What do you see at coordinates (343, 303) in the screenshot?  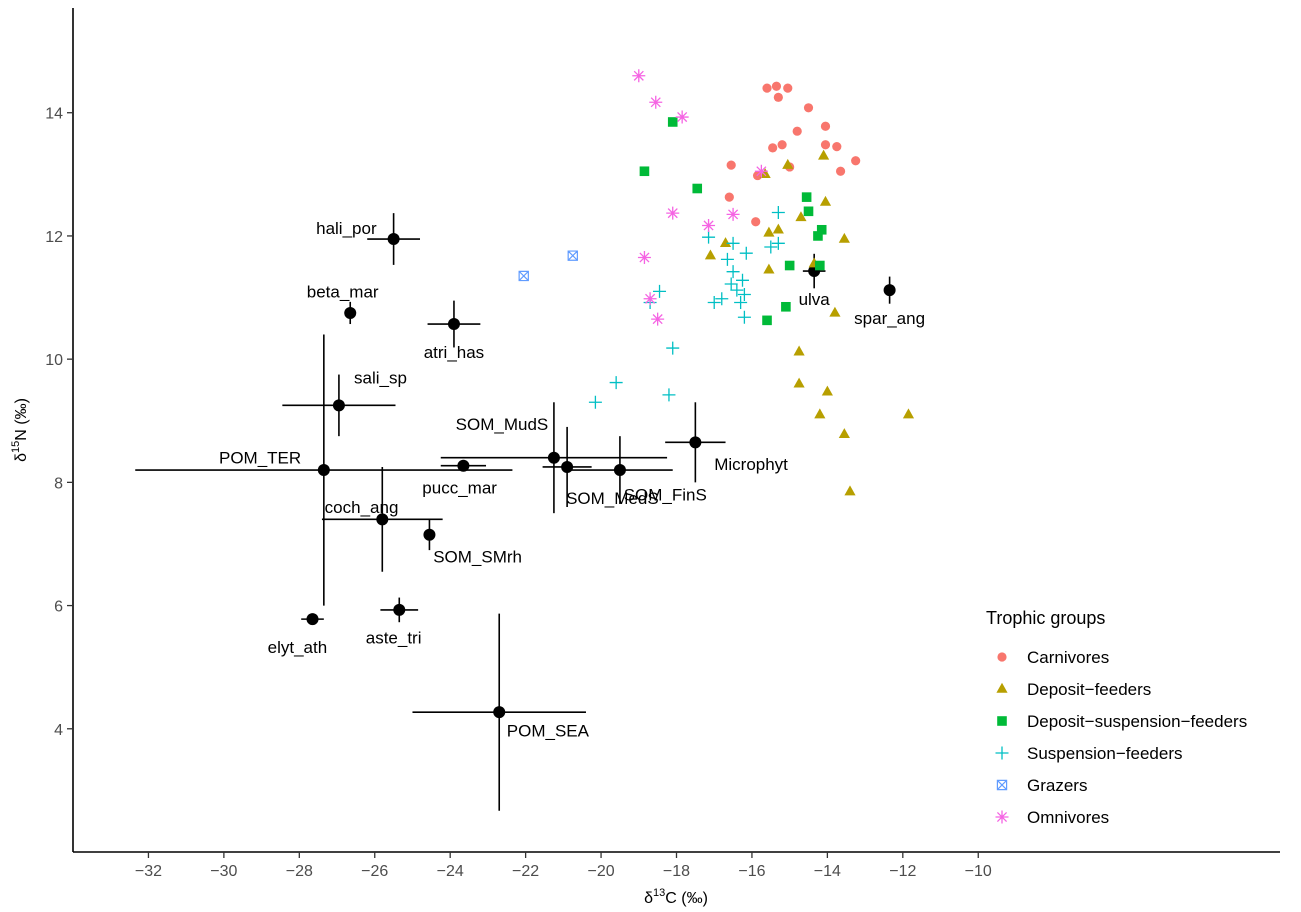 I see `source-beta-mar: beta_mar` at bounding box center [343, 303].